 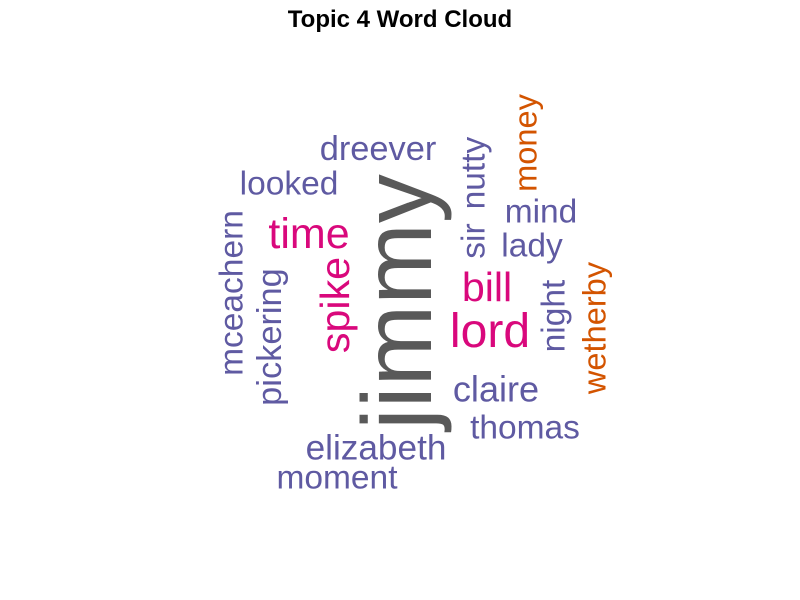 I want to click on word-spike: spike, so click(x=335, y=305).